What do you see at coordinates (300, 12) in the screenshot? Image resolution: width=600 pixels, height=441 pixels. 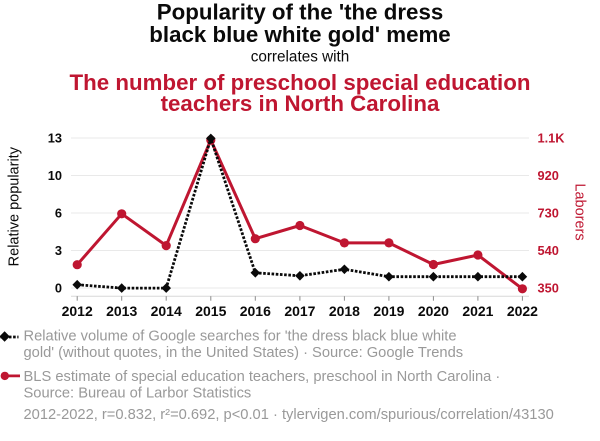 I see `svg-text: Popularity of the 'the dress` at bounding box center [300, 12].